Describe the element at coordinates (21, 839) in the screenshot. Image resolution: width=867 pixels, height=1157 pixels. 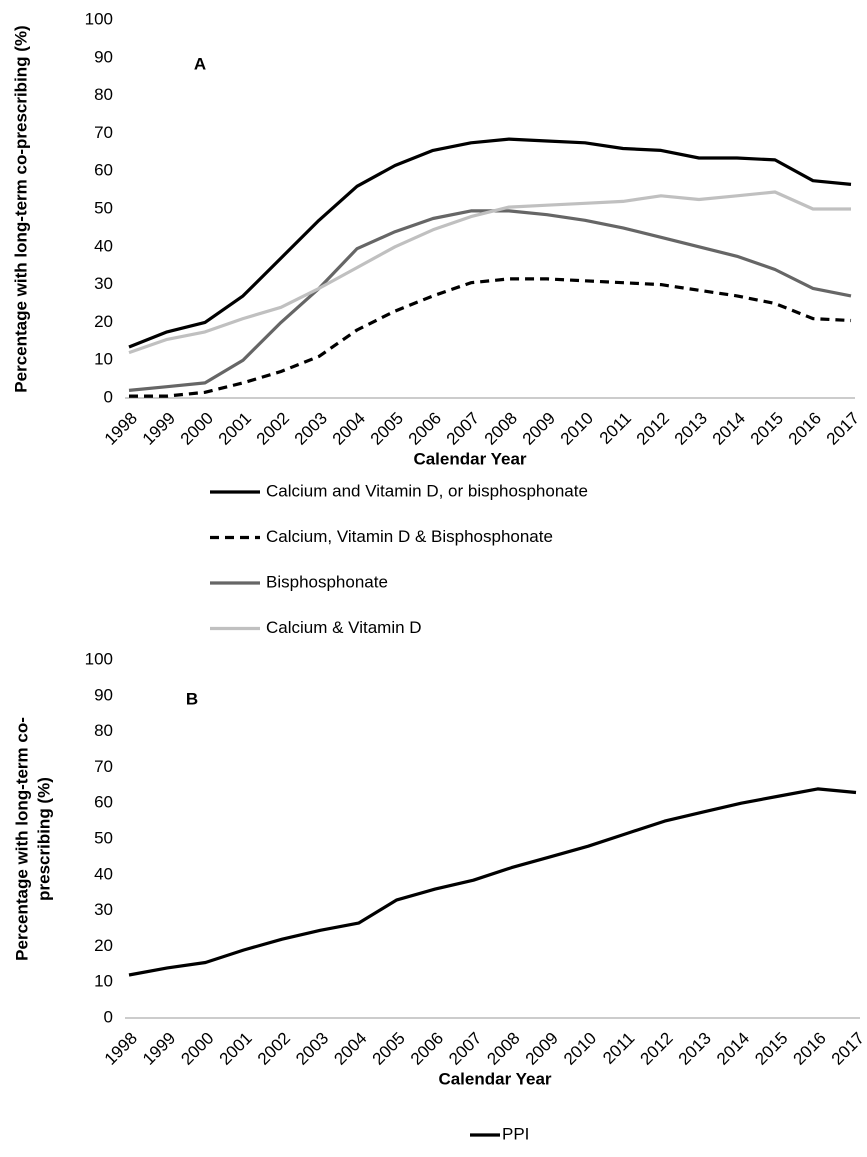
I see `y-axis-label: Percentage with long-term co-` at that location.